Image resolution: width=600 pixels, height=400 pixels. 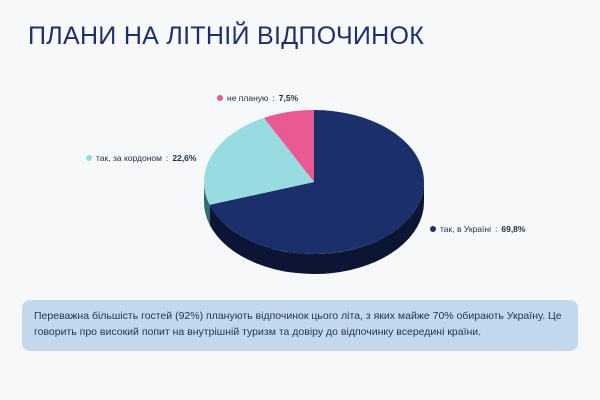 What do you see at coordinates (513, 229) in the screenshot?
I see `legend-value-ukraine: 69,8%` at bounding box center [513, 229].